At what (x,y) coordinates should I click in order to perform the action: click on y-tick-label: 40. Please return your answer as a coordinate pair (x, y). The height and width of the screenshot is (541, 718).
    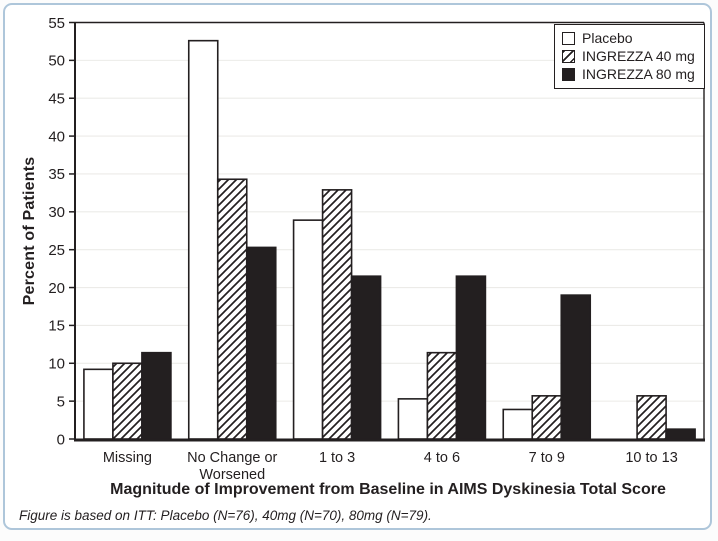
    Looking at the image, I should click on (56, 136).